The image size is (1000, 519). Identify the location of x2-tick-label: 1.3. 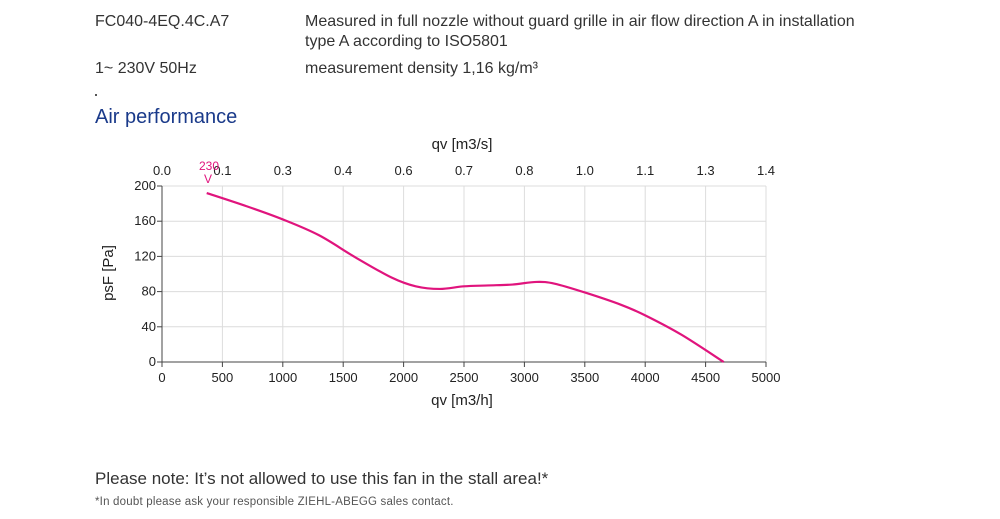
(706, 170).